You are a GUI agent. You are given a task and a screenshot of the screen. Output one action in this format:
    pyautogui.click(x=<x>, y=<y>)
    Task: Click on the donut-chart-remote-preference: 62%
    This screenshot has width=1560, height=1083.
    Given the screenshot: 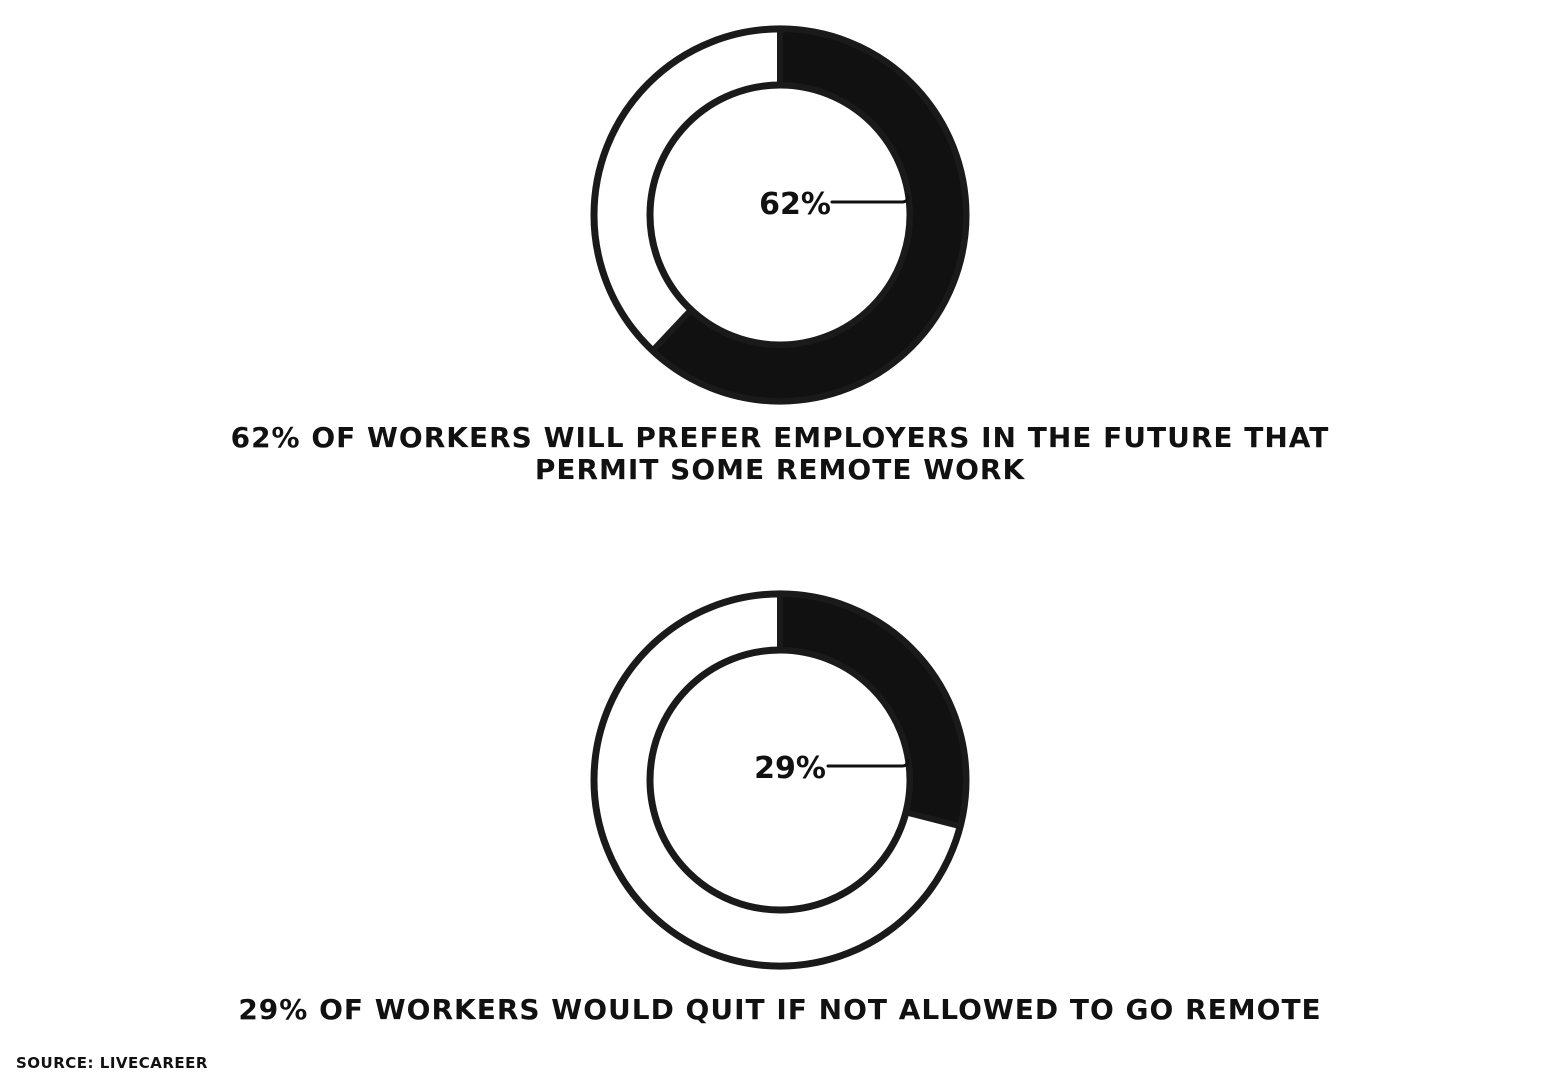 What is the action you would take?
    pyautogui.click(x=780, y=215)
    